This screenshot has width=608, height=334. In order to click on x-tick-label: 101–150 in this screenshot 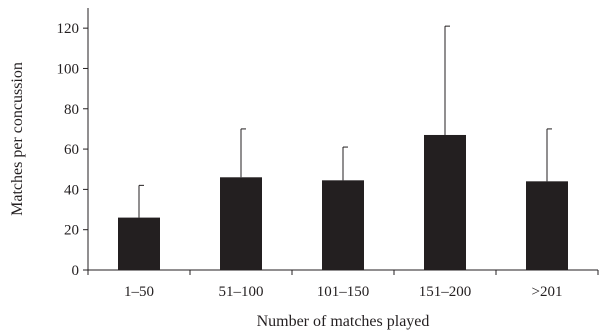, I will do `click(343, 292)`.